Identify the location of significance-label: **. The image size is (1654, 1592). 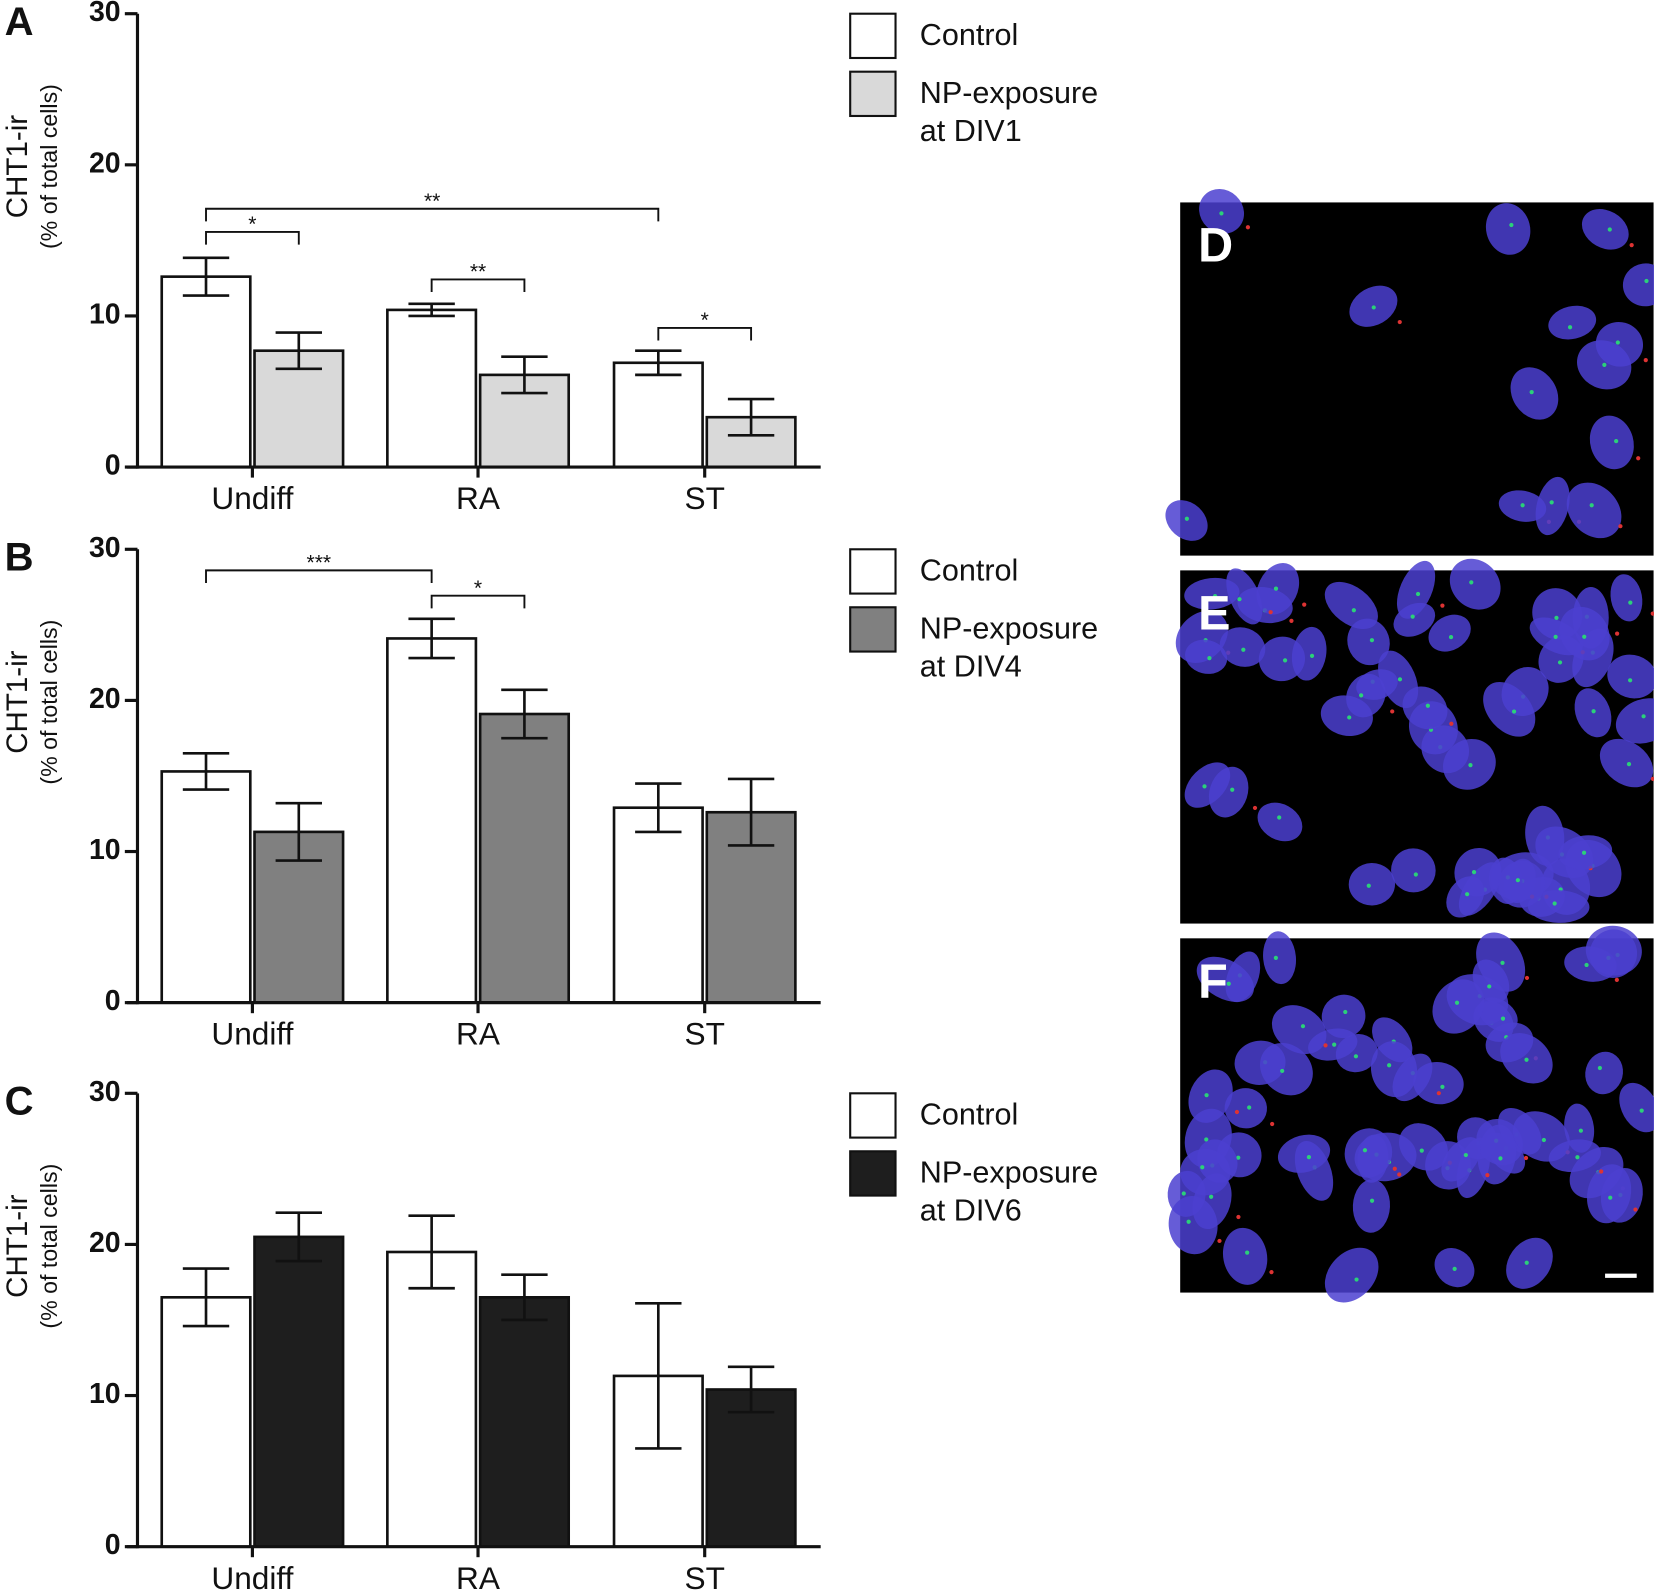
(432, 201).